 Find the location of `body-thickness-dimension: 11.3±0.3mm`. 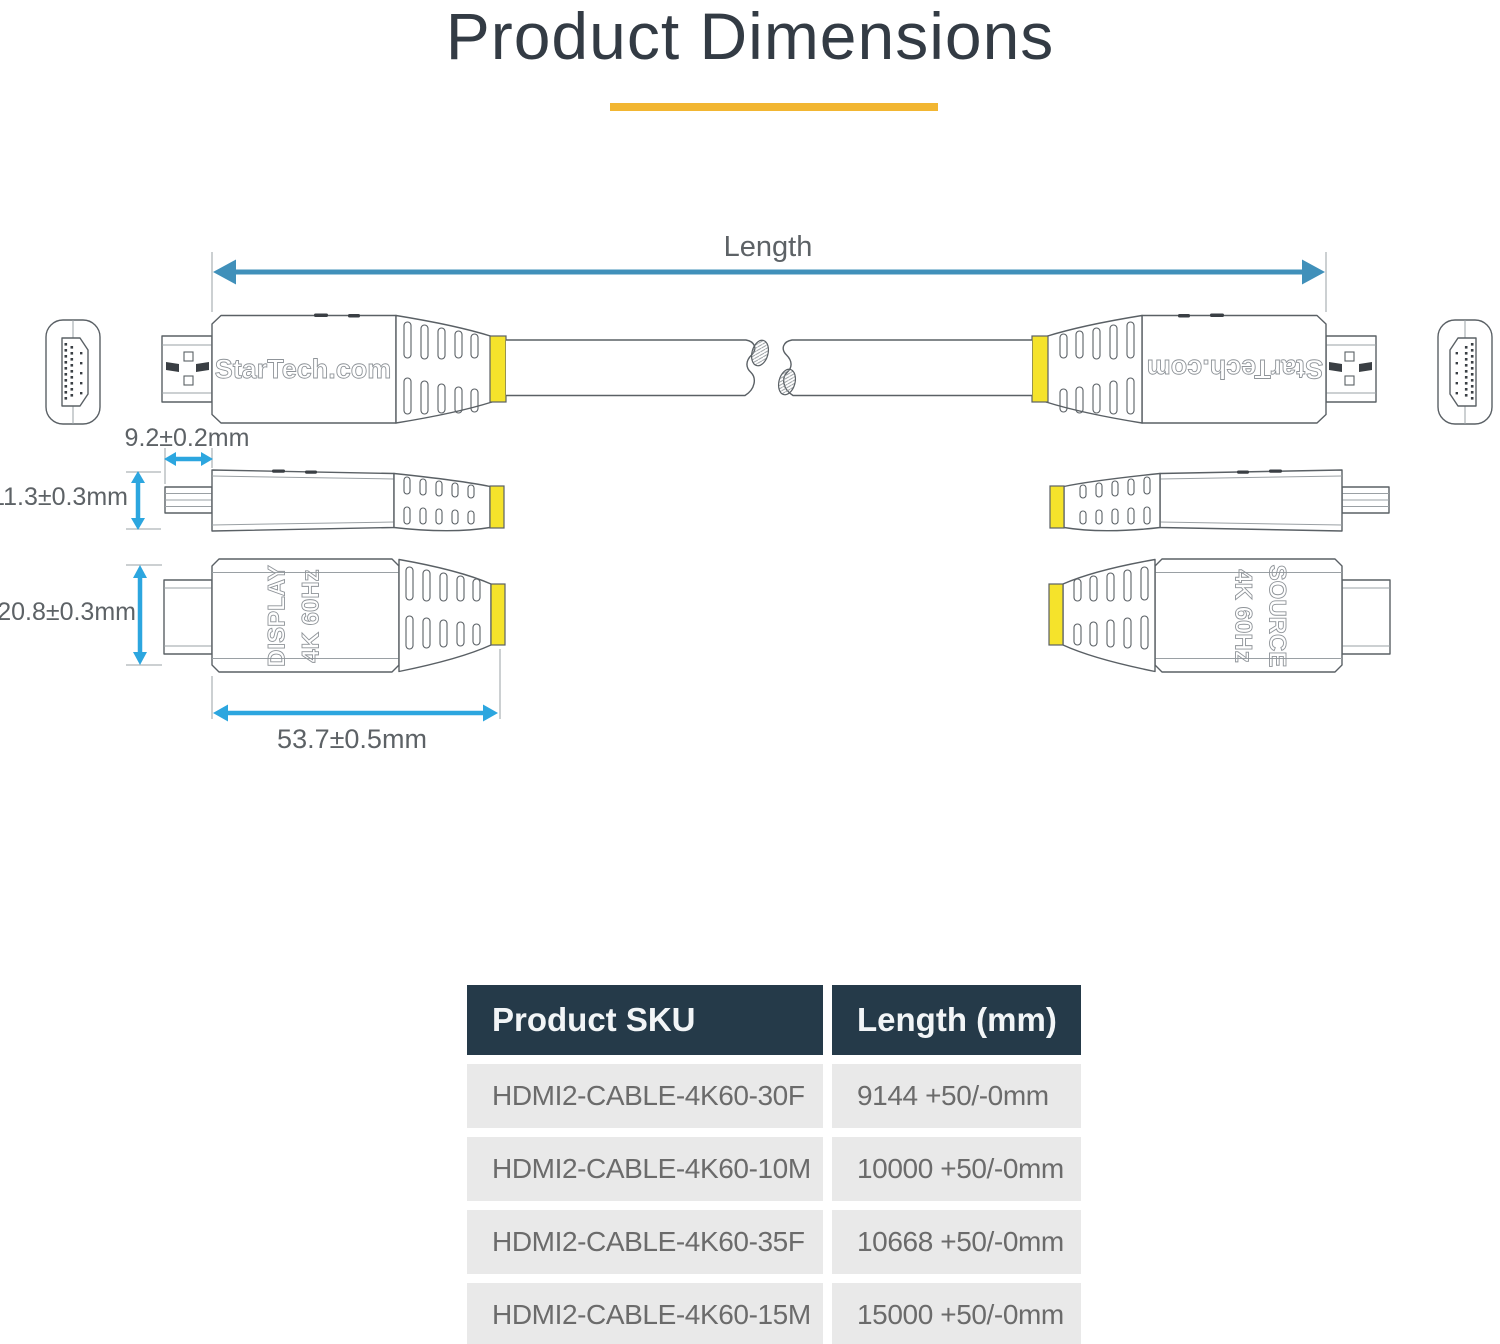

body-thickness-dimension: 11.3±0.3mm is located at coordinates (80, 500).